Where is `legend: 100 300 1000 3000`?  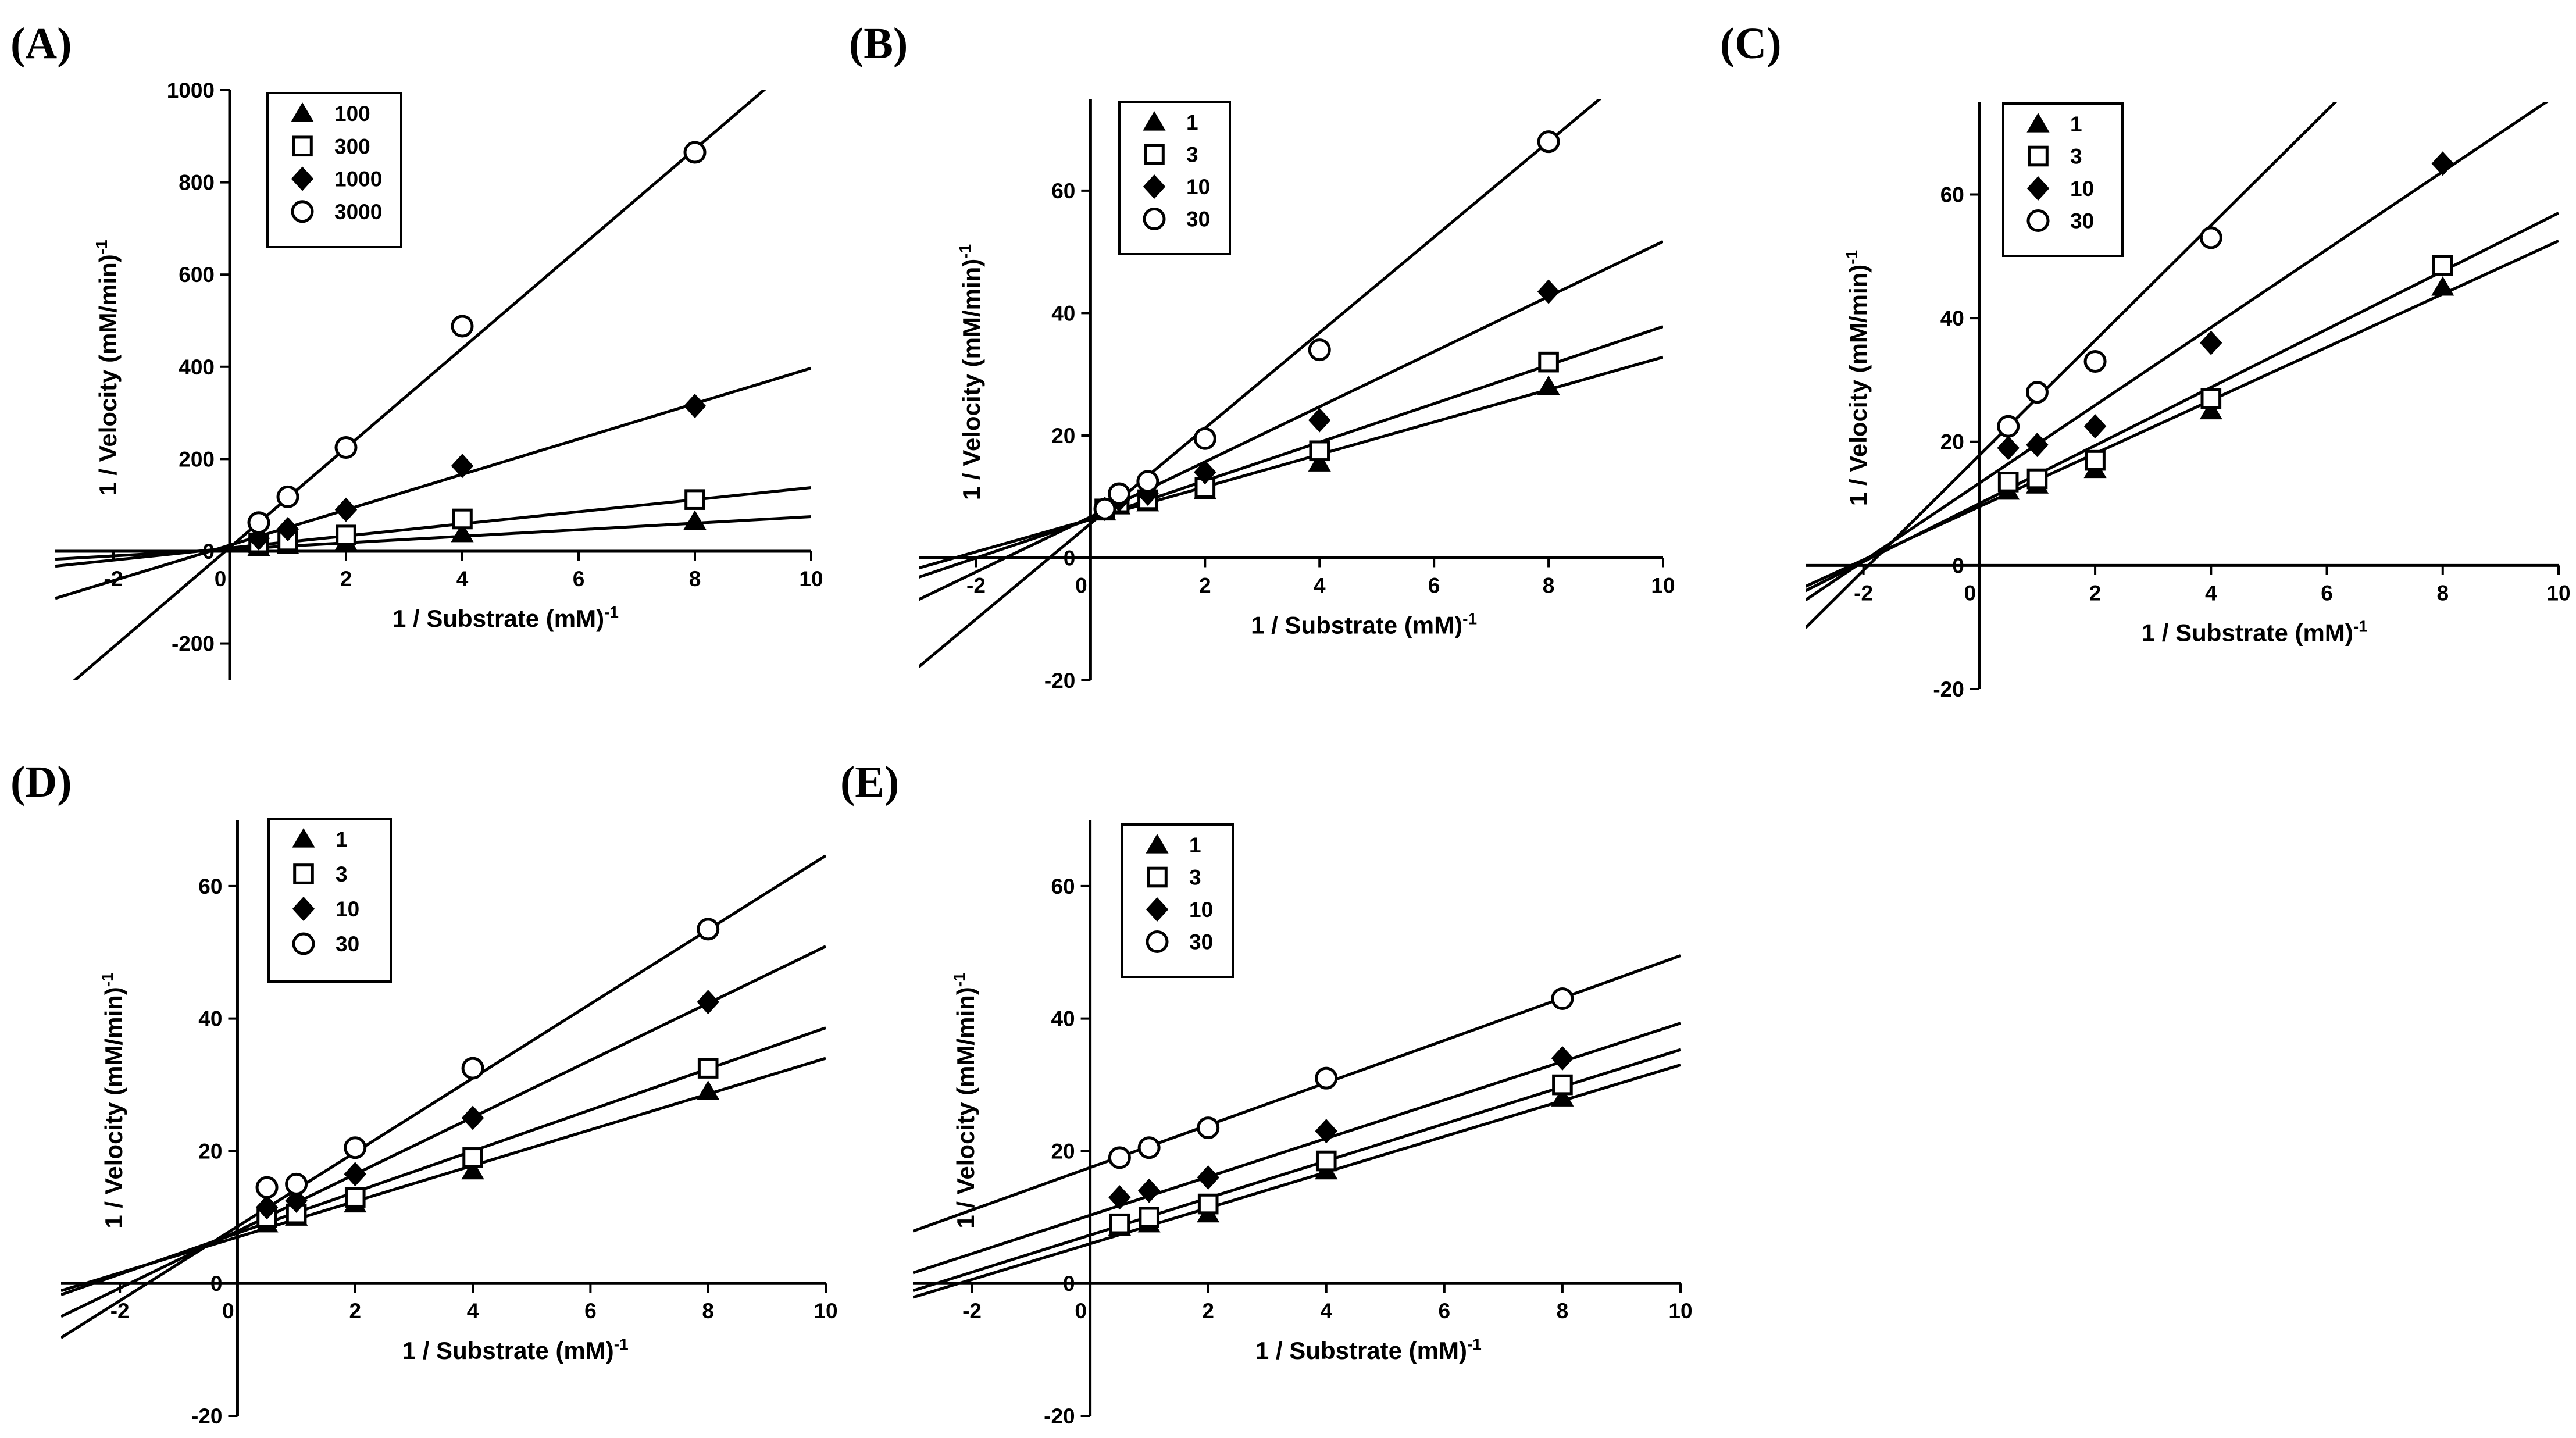 legend: 100 300 1000 3000 is located at coordinates (334, 170).